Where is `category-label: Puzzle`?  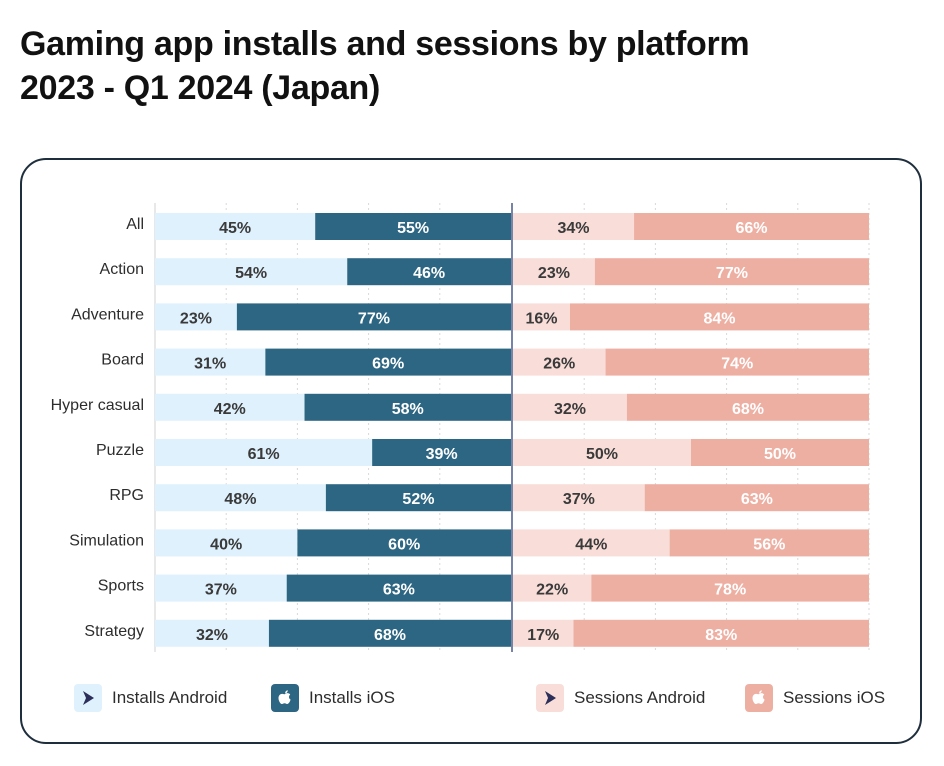
category-label: Puzzle is located at coordinates (120, 450).